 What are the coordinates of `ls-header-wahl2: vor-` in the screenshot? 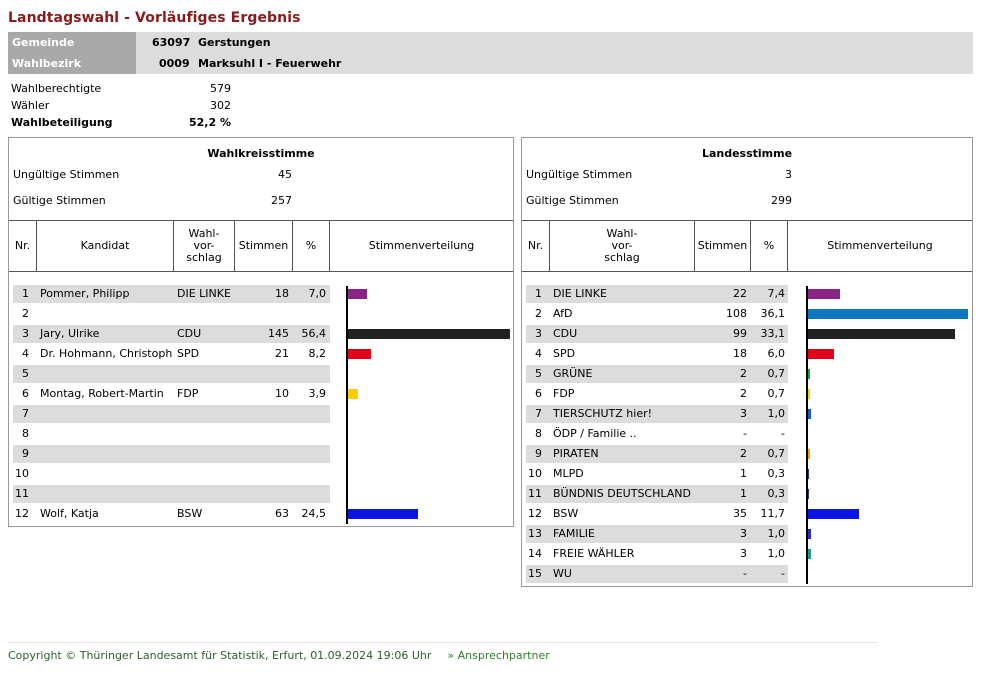 It's located at (622, 245).